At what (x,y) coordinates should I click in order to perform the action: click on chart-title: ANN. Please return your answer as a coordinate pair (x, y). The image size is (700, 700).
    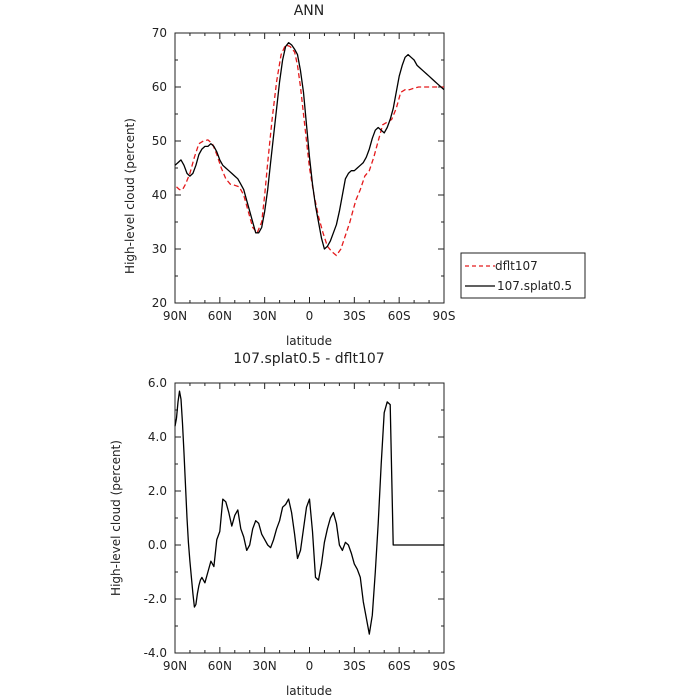
    Looking at the image, I should click on (309, 11).